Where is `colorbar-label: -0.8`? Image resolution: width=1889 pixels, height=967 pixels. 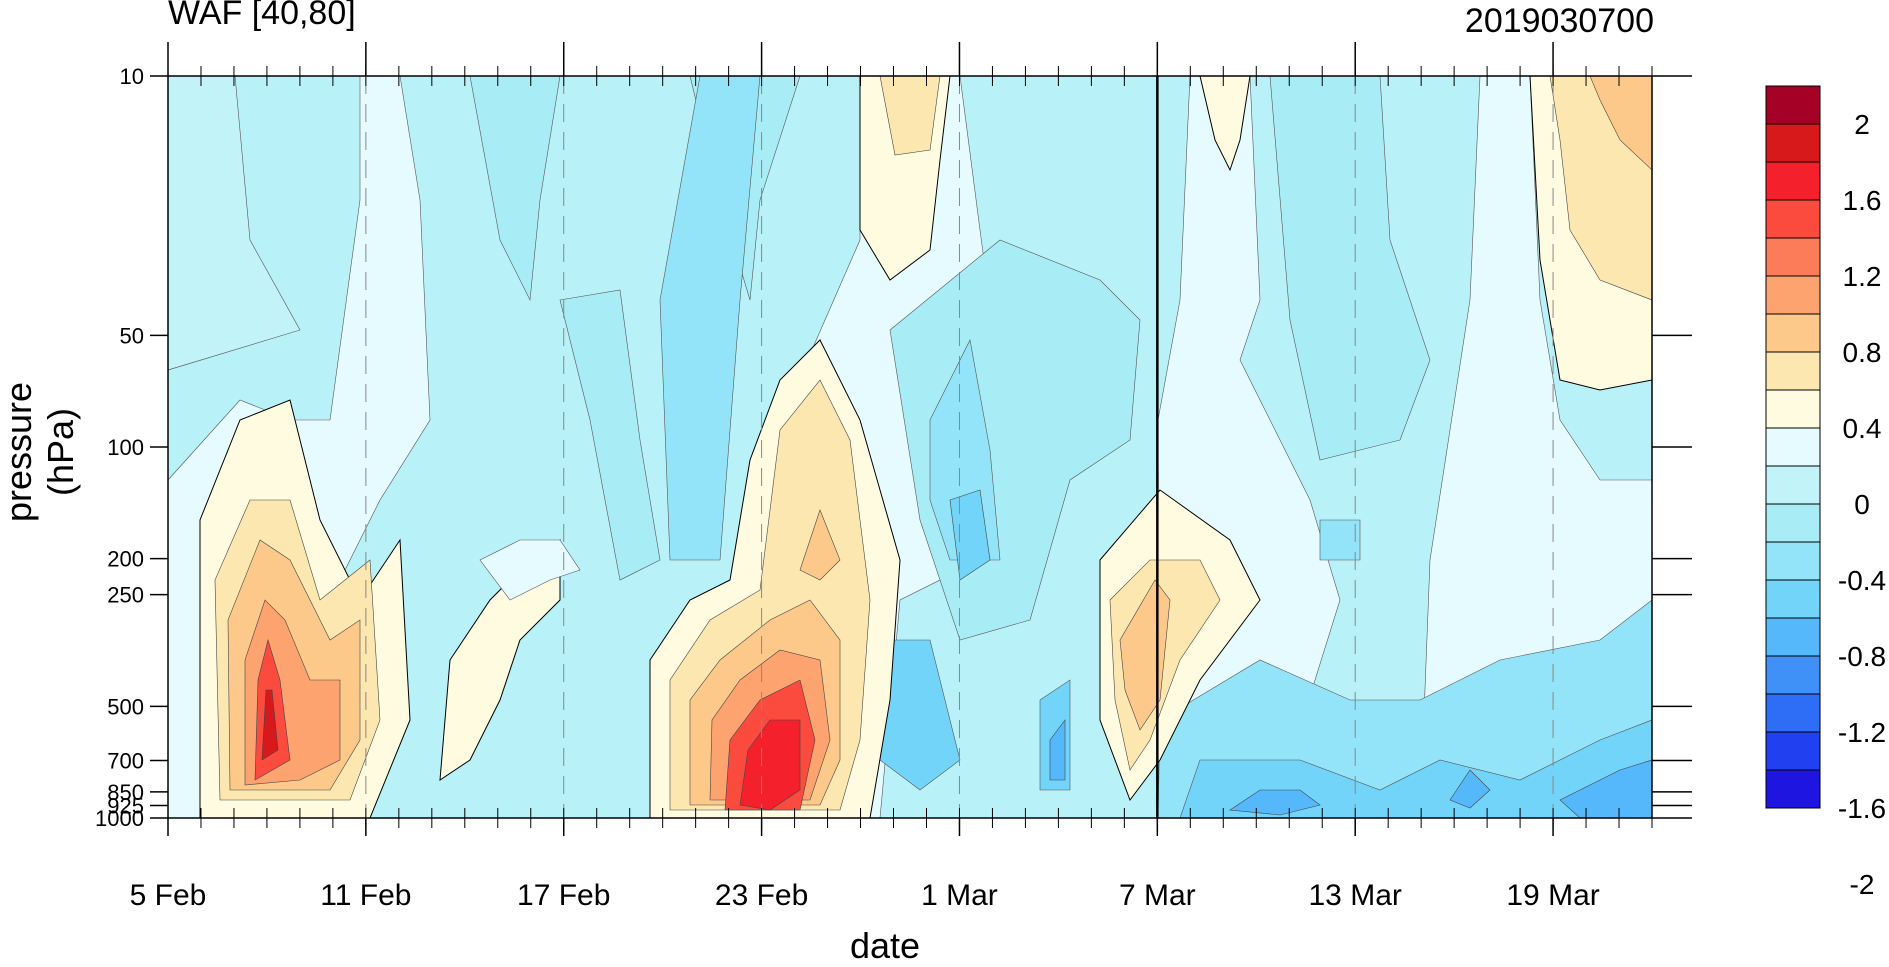 colorbar-label: -0.8 is located at coordinates (1862, 656).